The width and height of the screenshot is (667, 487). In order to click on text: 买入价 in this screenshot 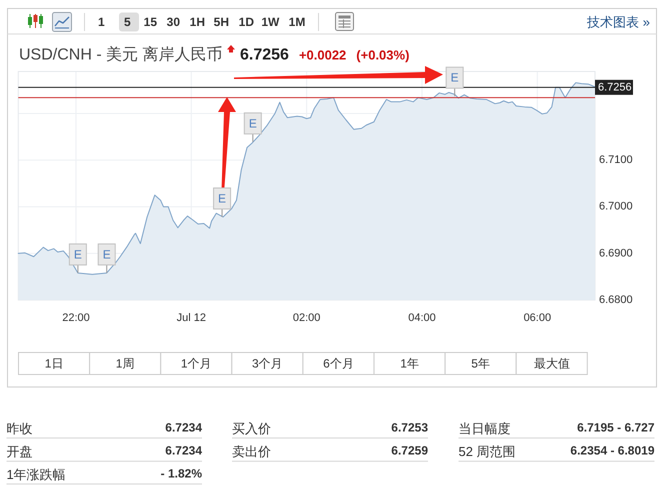, I will do `click(251, 428)`.